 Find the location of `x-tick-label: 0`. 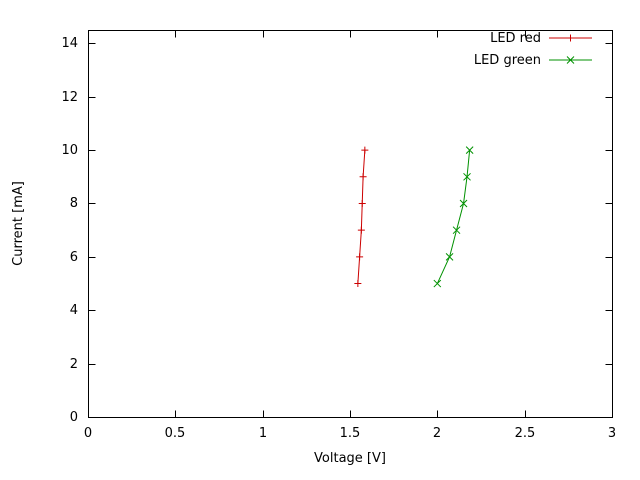

x-tick-label: 0 is located at coordinates (88, 433).